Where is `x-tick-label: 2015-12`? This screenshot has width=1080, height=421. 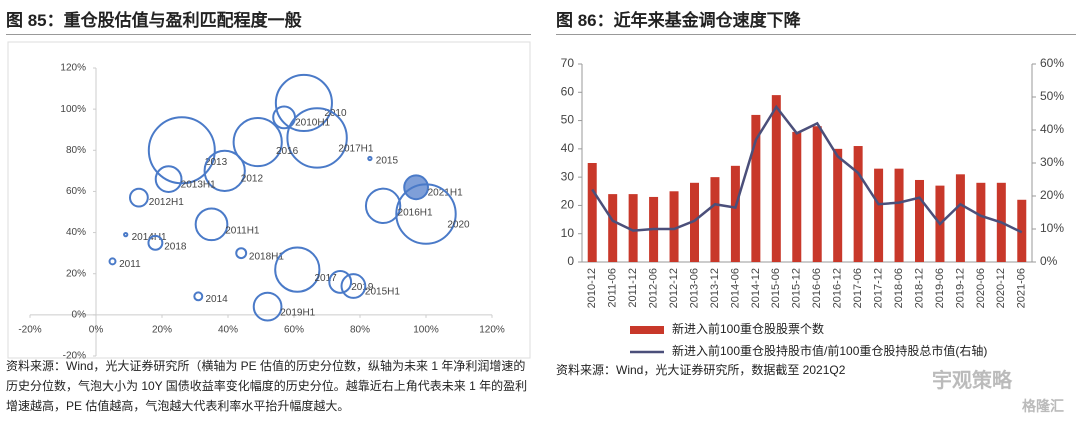 x-tick-label: 2015-12 is located at coordinates (797, 288).